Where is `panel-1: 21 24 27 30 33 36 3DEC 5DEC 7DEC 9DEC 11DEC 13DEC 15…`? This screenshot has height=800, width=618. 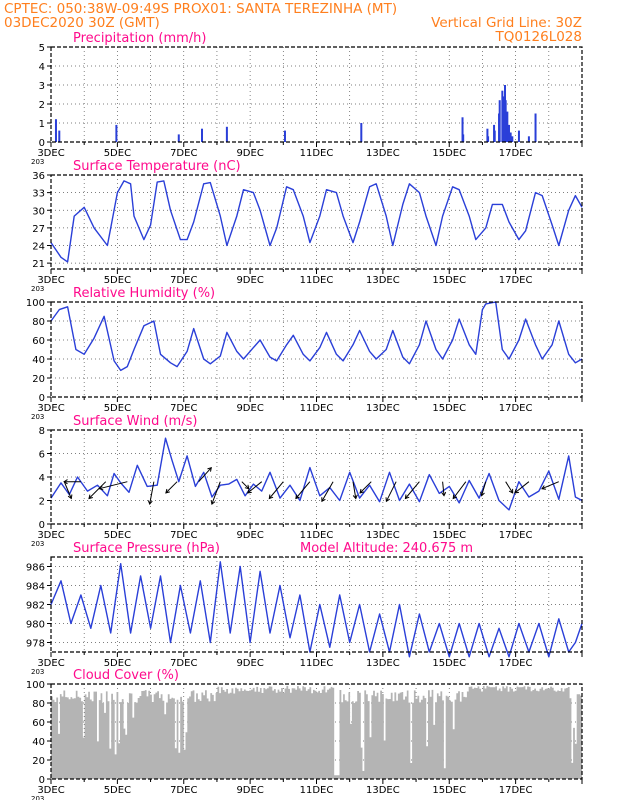 panel-1: 21 24 27 30 33 36 3DEC 5DEC 7DEC 9DEC 11DEC 13DEC 15… is located at coordinates (307, 226).